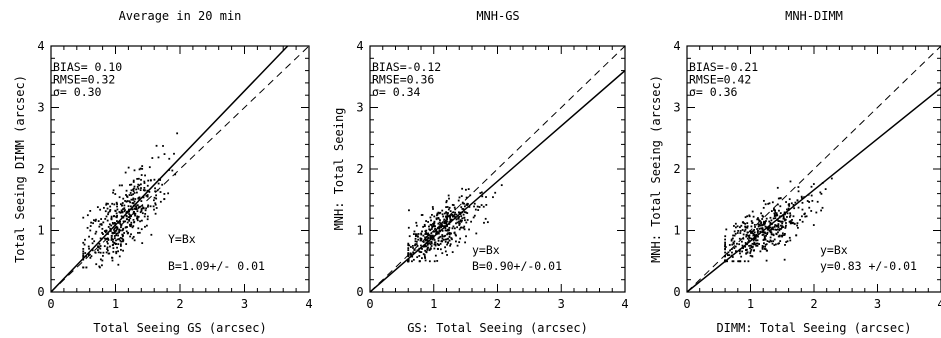 The image size is (941, 338). I want to click on stat-label: σ= 0.34, so click(396, 92).